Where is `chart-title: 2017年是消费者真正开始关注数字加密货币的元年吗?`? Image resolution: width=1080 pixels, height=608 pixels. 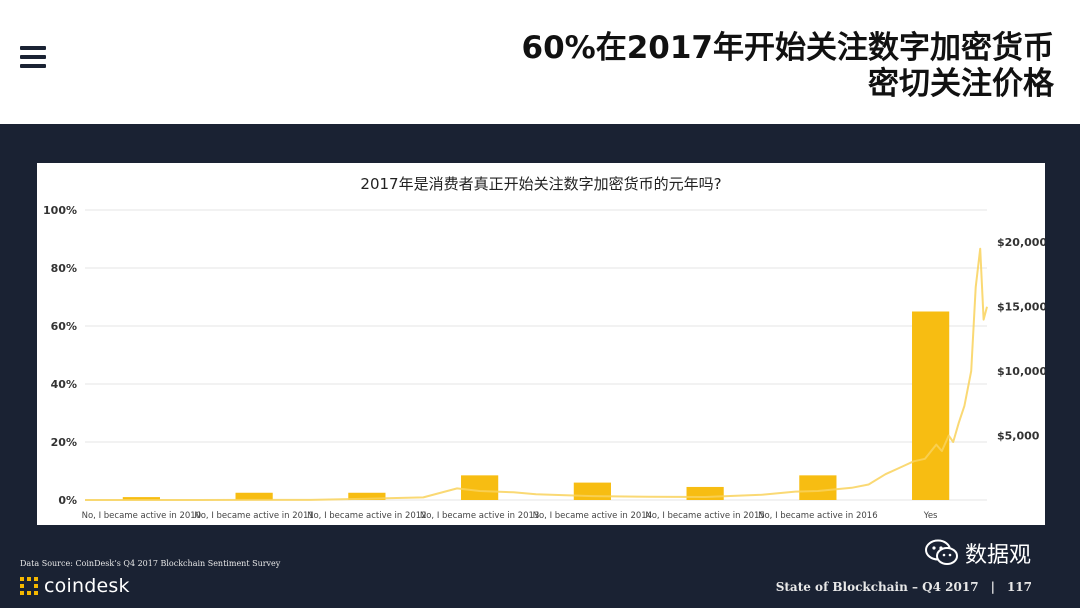
chart-title: 2017年是消费者真正开始关注数字加密货币的元年吗? is located at coordinates (540, 184).